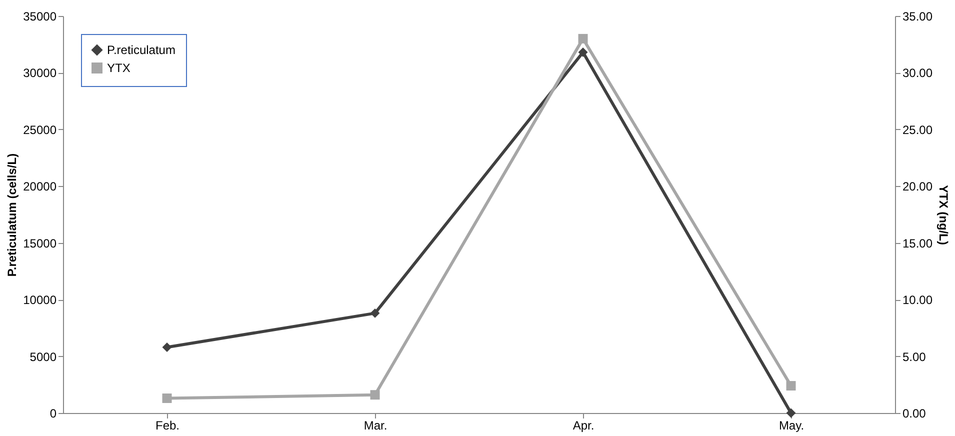  What do you see at coordinates (917, 300) in the screenshot?
I see `y2-tick-label: 10.00` at bounding box center [917, 300].